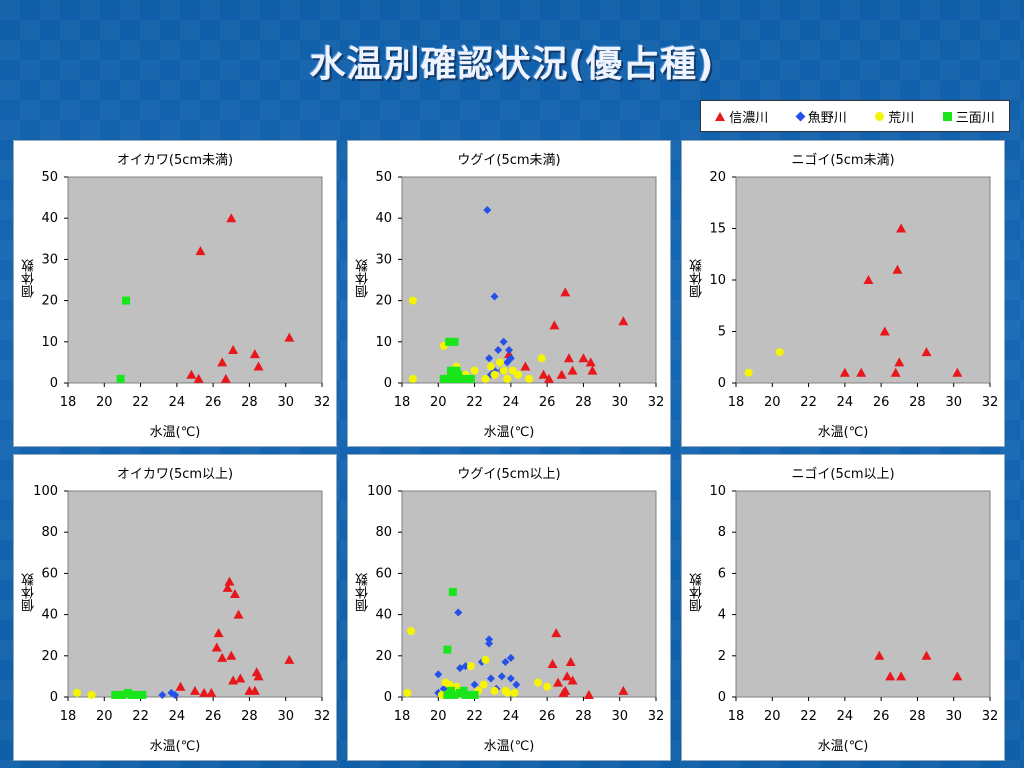  Describe the element at coordinates (722, 615) in the screenshot. I see `y-tick-label: 4` at that location.